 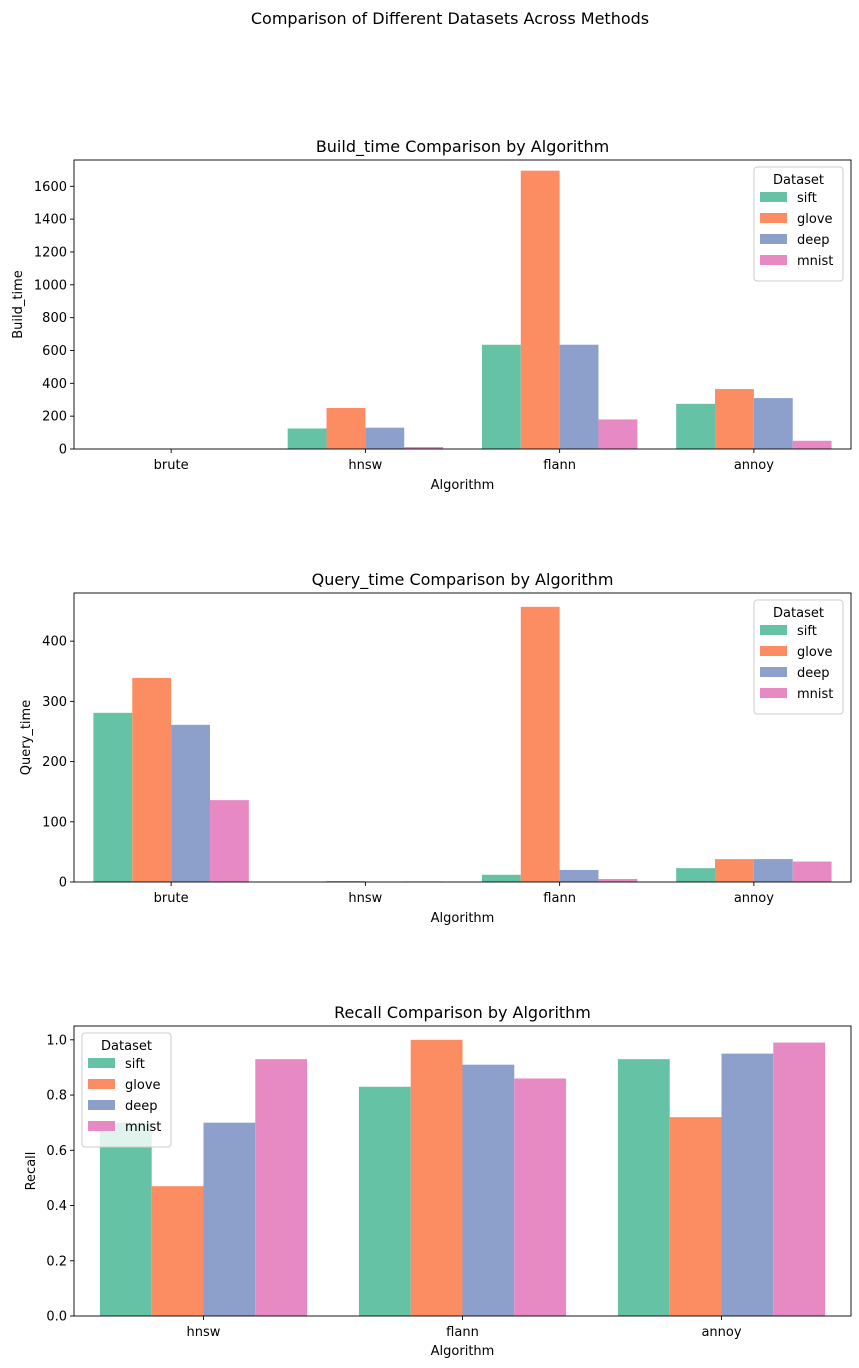 I want to click on y-axis-label: Recall, so click(x=31, y=1171).